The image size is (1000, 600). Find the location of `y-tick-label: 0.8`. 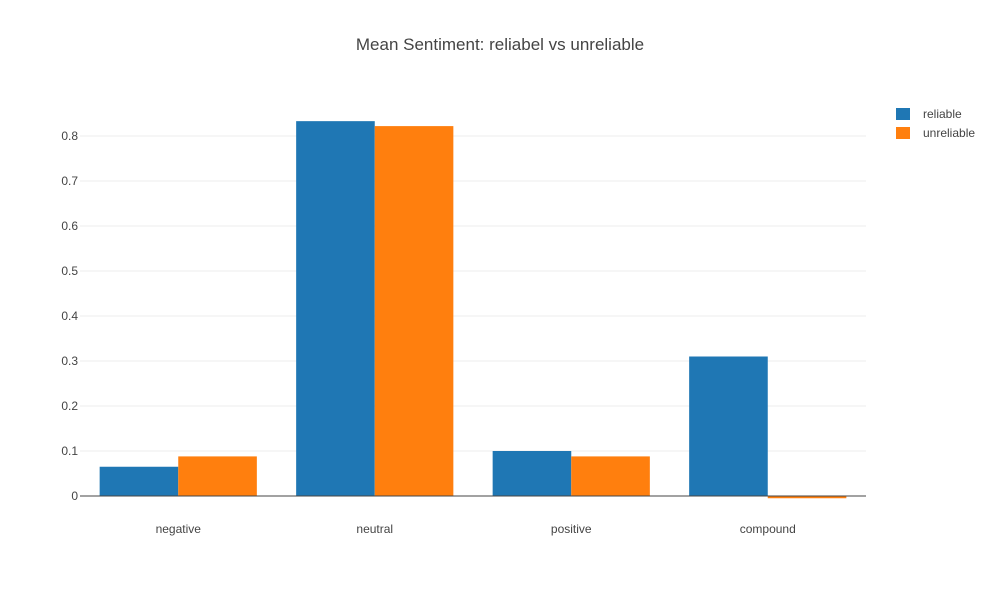

y-tick-label: 0.8 is located at coordinates (69, 136).